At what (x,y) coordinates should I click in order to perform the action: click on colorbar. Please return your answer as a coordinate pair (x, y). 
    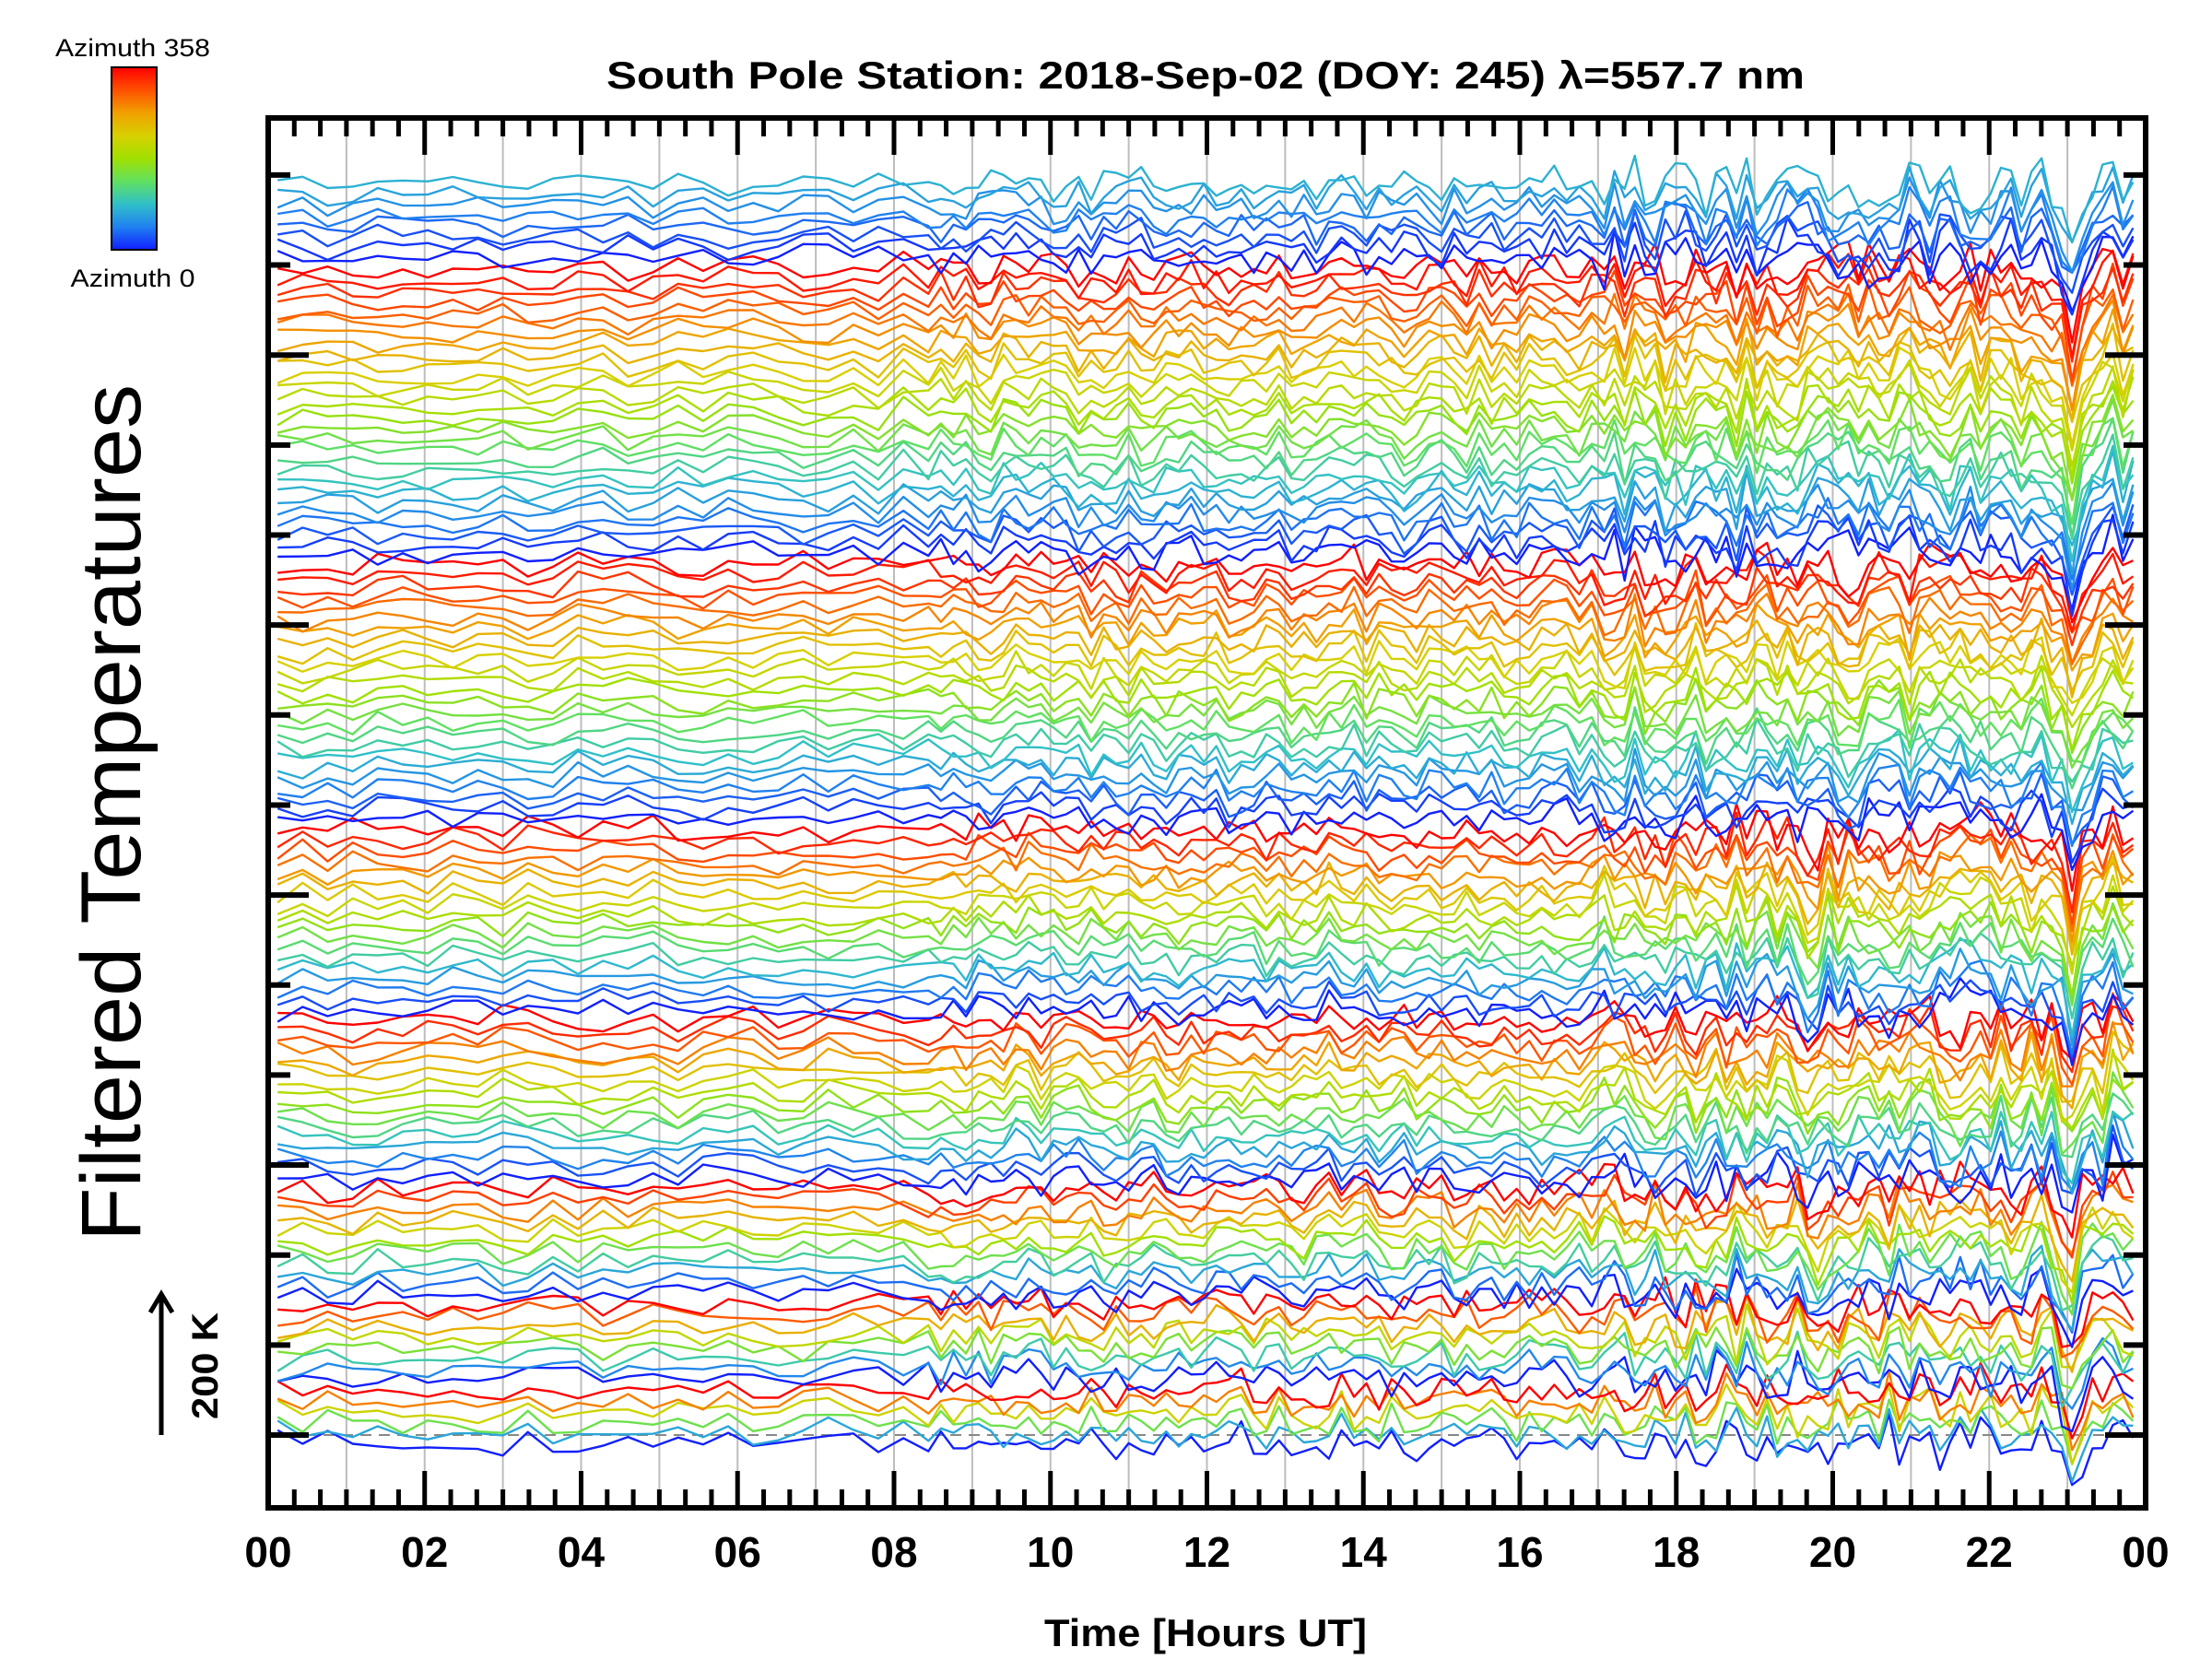
    Looking at the image, I should click on (134, 158).